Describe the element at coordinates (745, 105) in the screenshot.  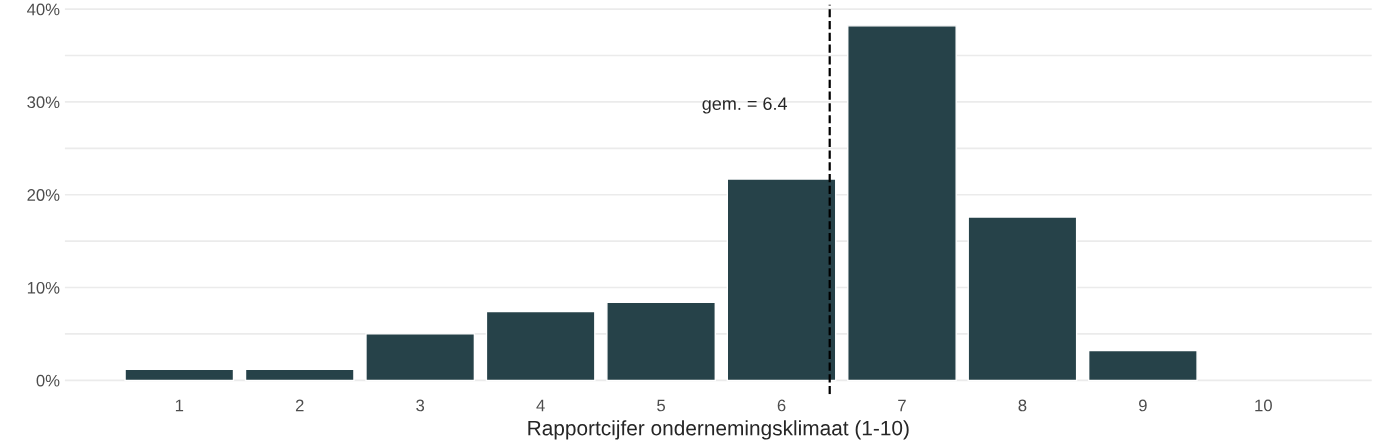
I see `ref-line-label: gem. = 6.4` at that location.